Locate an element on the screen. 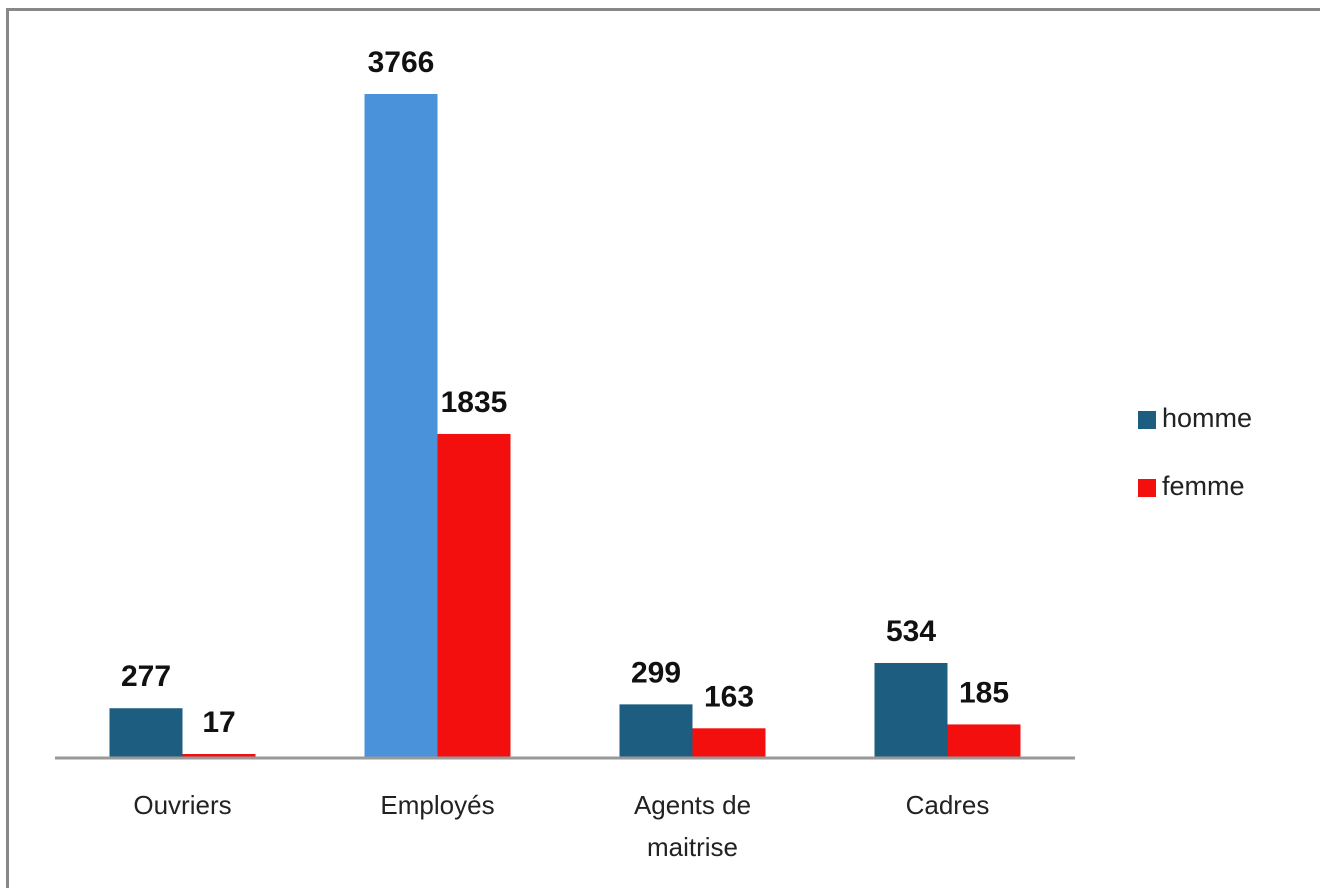  value-label: 17 is located at coordinates (218, 722).